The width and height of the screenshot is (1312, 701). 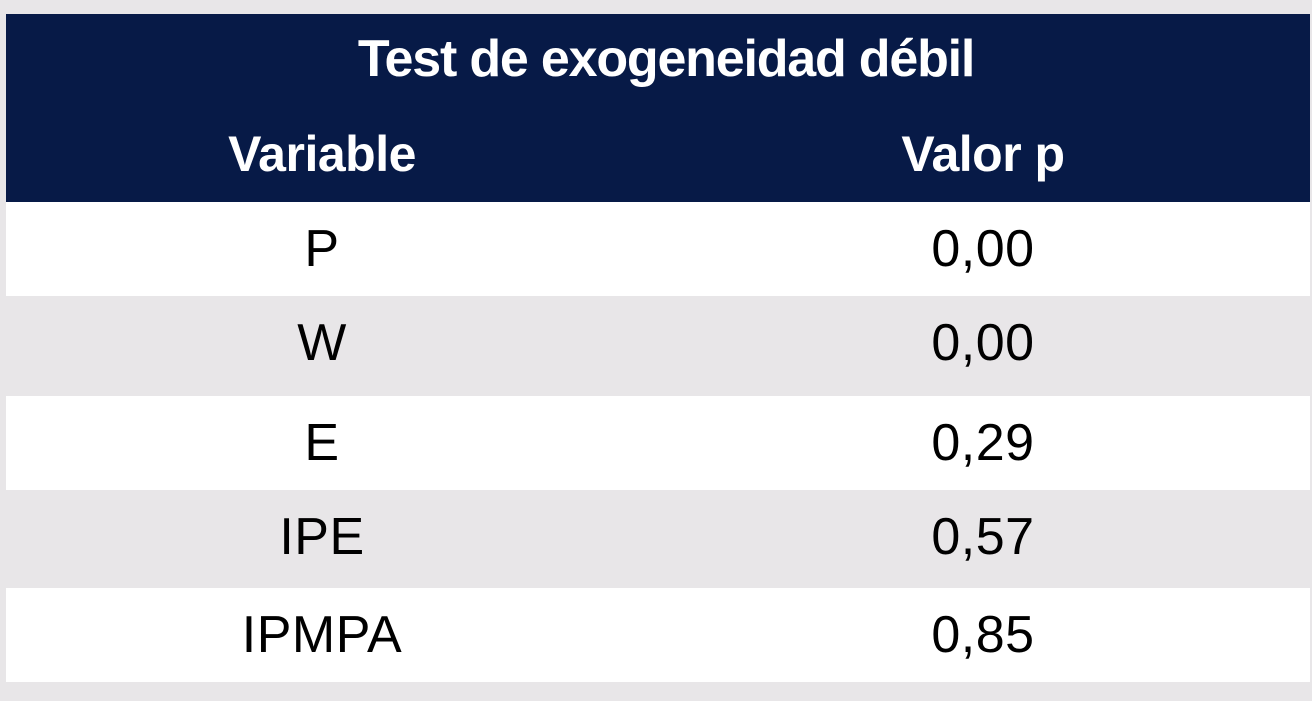 What do you see at coordinates (322, 249) in the screenshot?
I see `variable-cell: P` at bounding box center [322, 249].